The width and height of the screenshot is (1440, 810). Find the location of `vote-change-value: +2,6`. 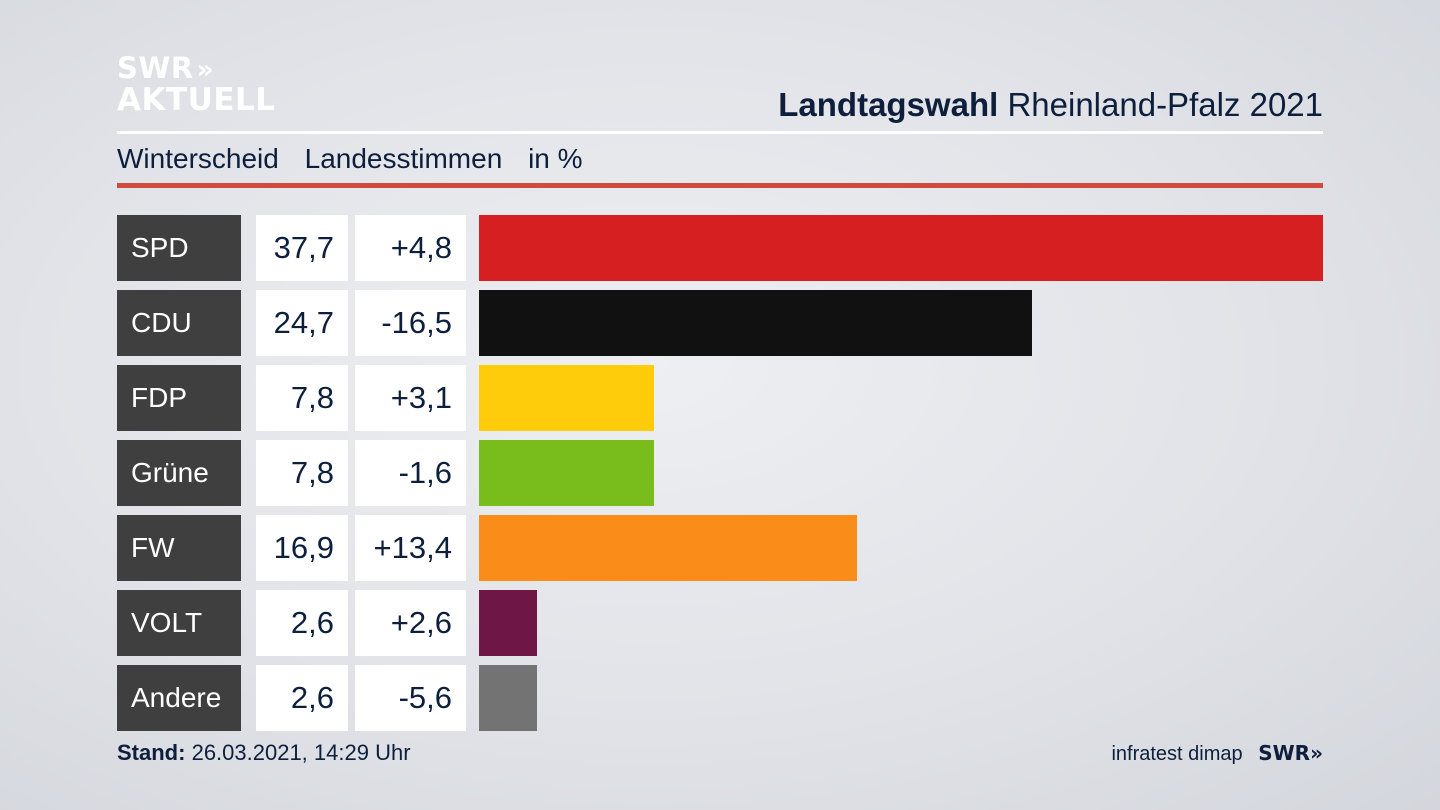

vote-change-value: +2,6 is located at coordinates (410, 623).